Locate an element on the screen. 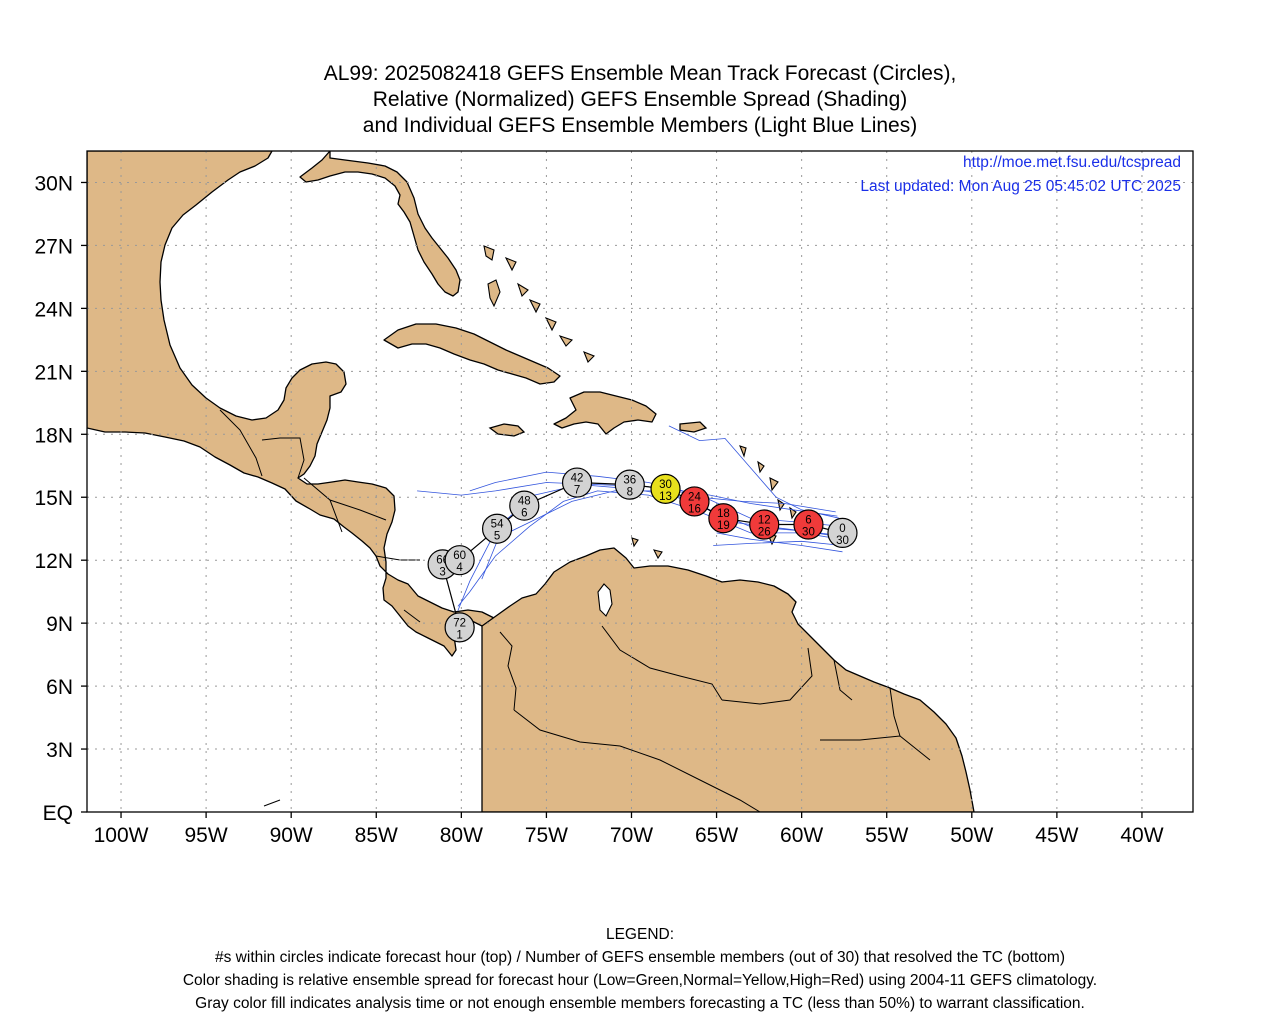 This screenshot has height=1024, width=1280. forecast-hour-label: 60 is located at coordinates (459, 556).